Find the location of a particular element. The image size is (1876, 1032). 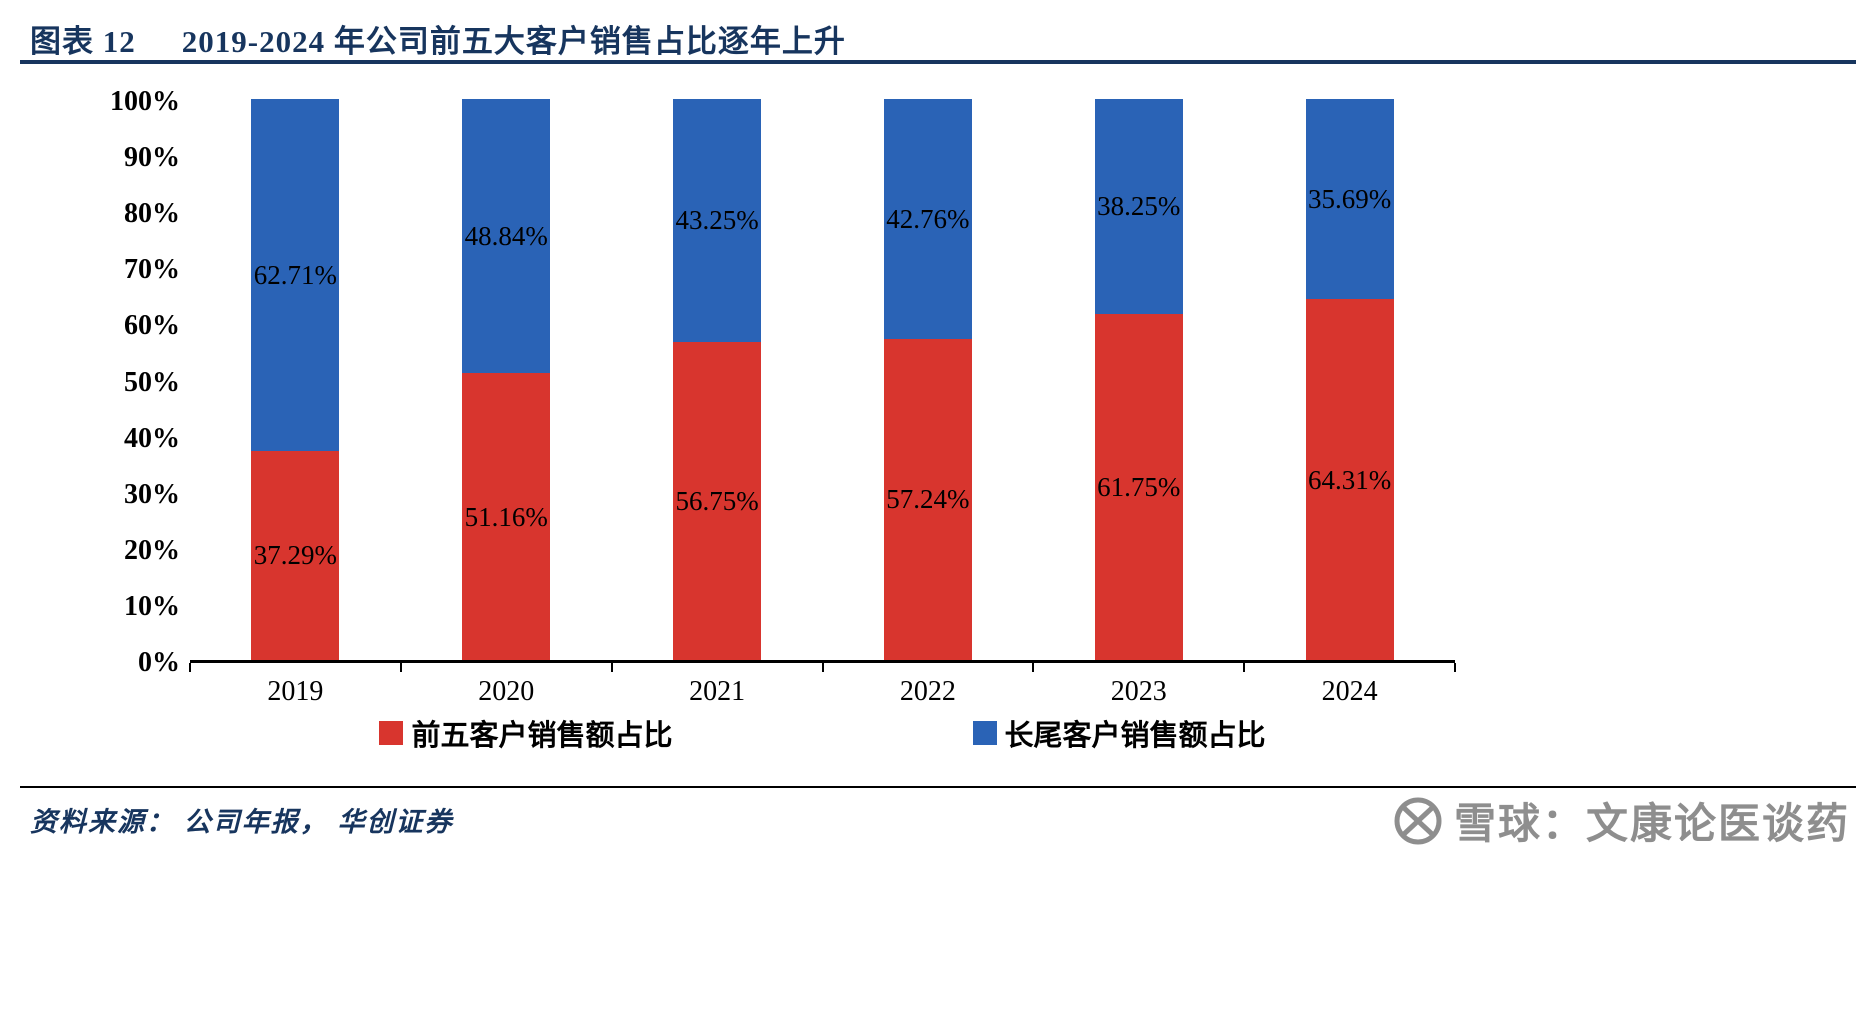

legend-label-top5: 前五客户销售额占比 is located at coordinates (542, 736).